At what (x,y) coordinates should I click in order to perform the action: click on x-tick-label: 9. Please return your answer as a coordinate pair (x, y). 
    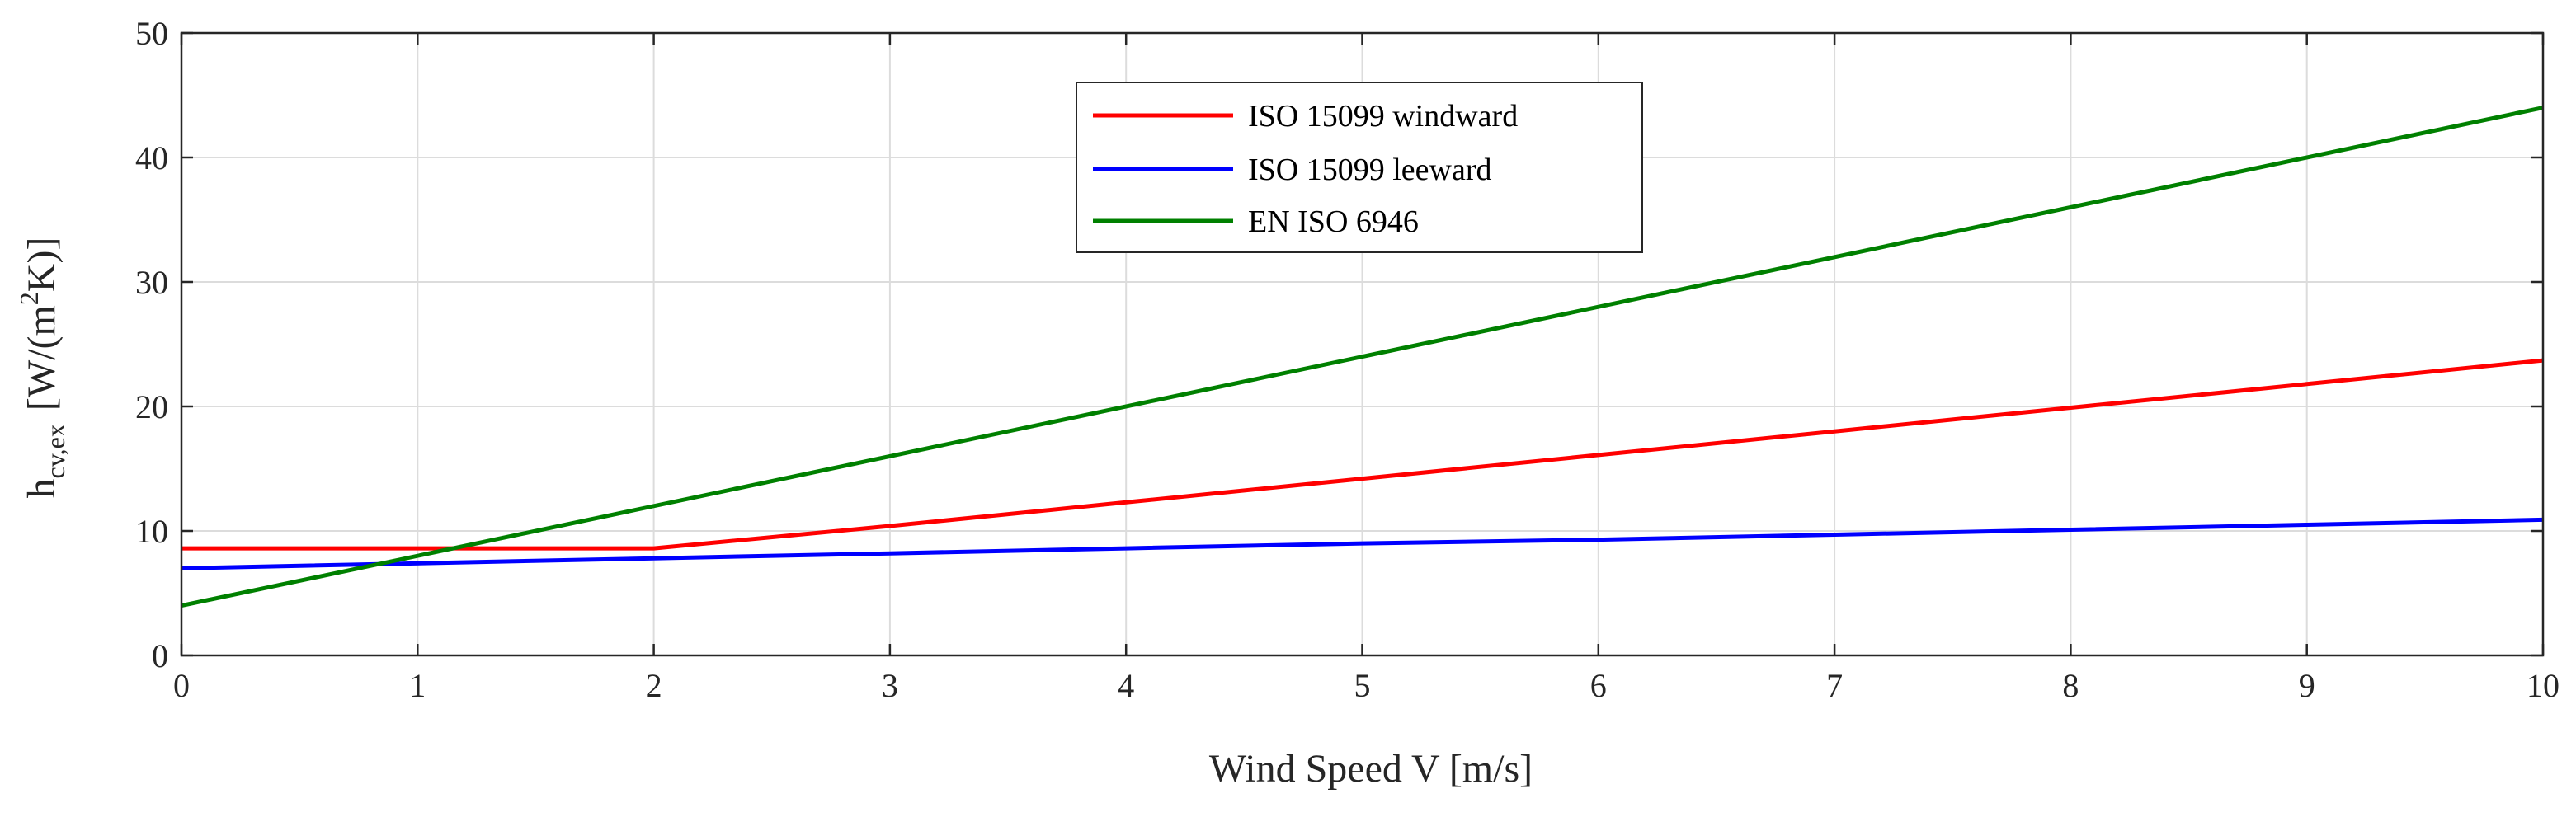
    Looking at the image, I should click on (2307, 685).